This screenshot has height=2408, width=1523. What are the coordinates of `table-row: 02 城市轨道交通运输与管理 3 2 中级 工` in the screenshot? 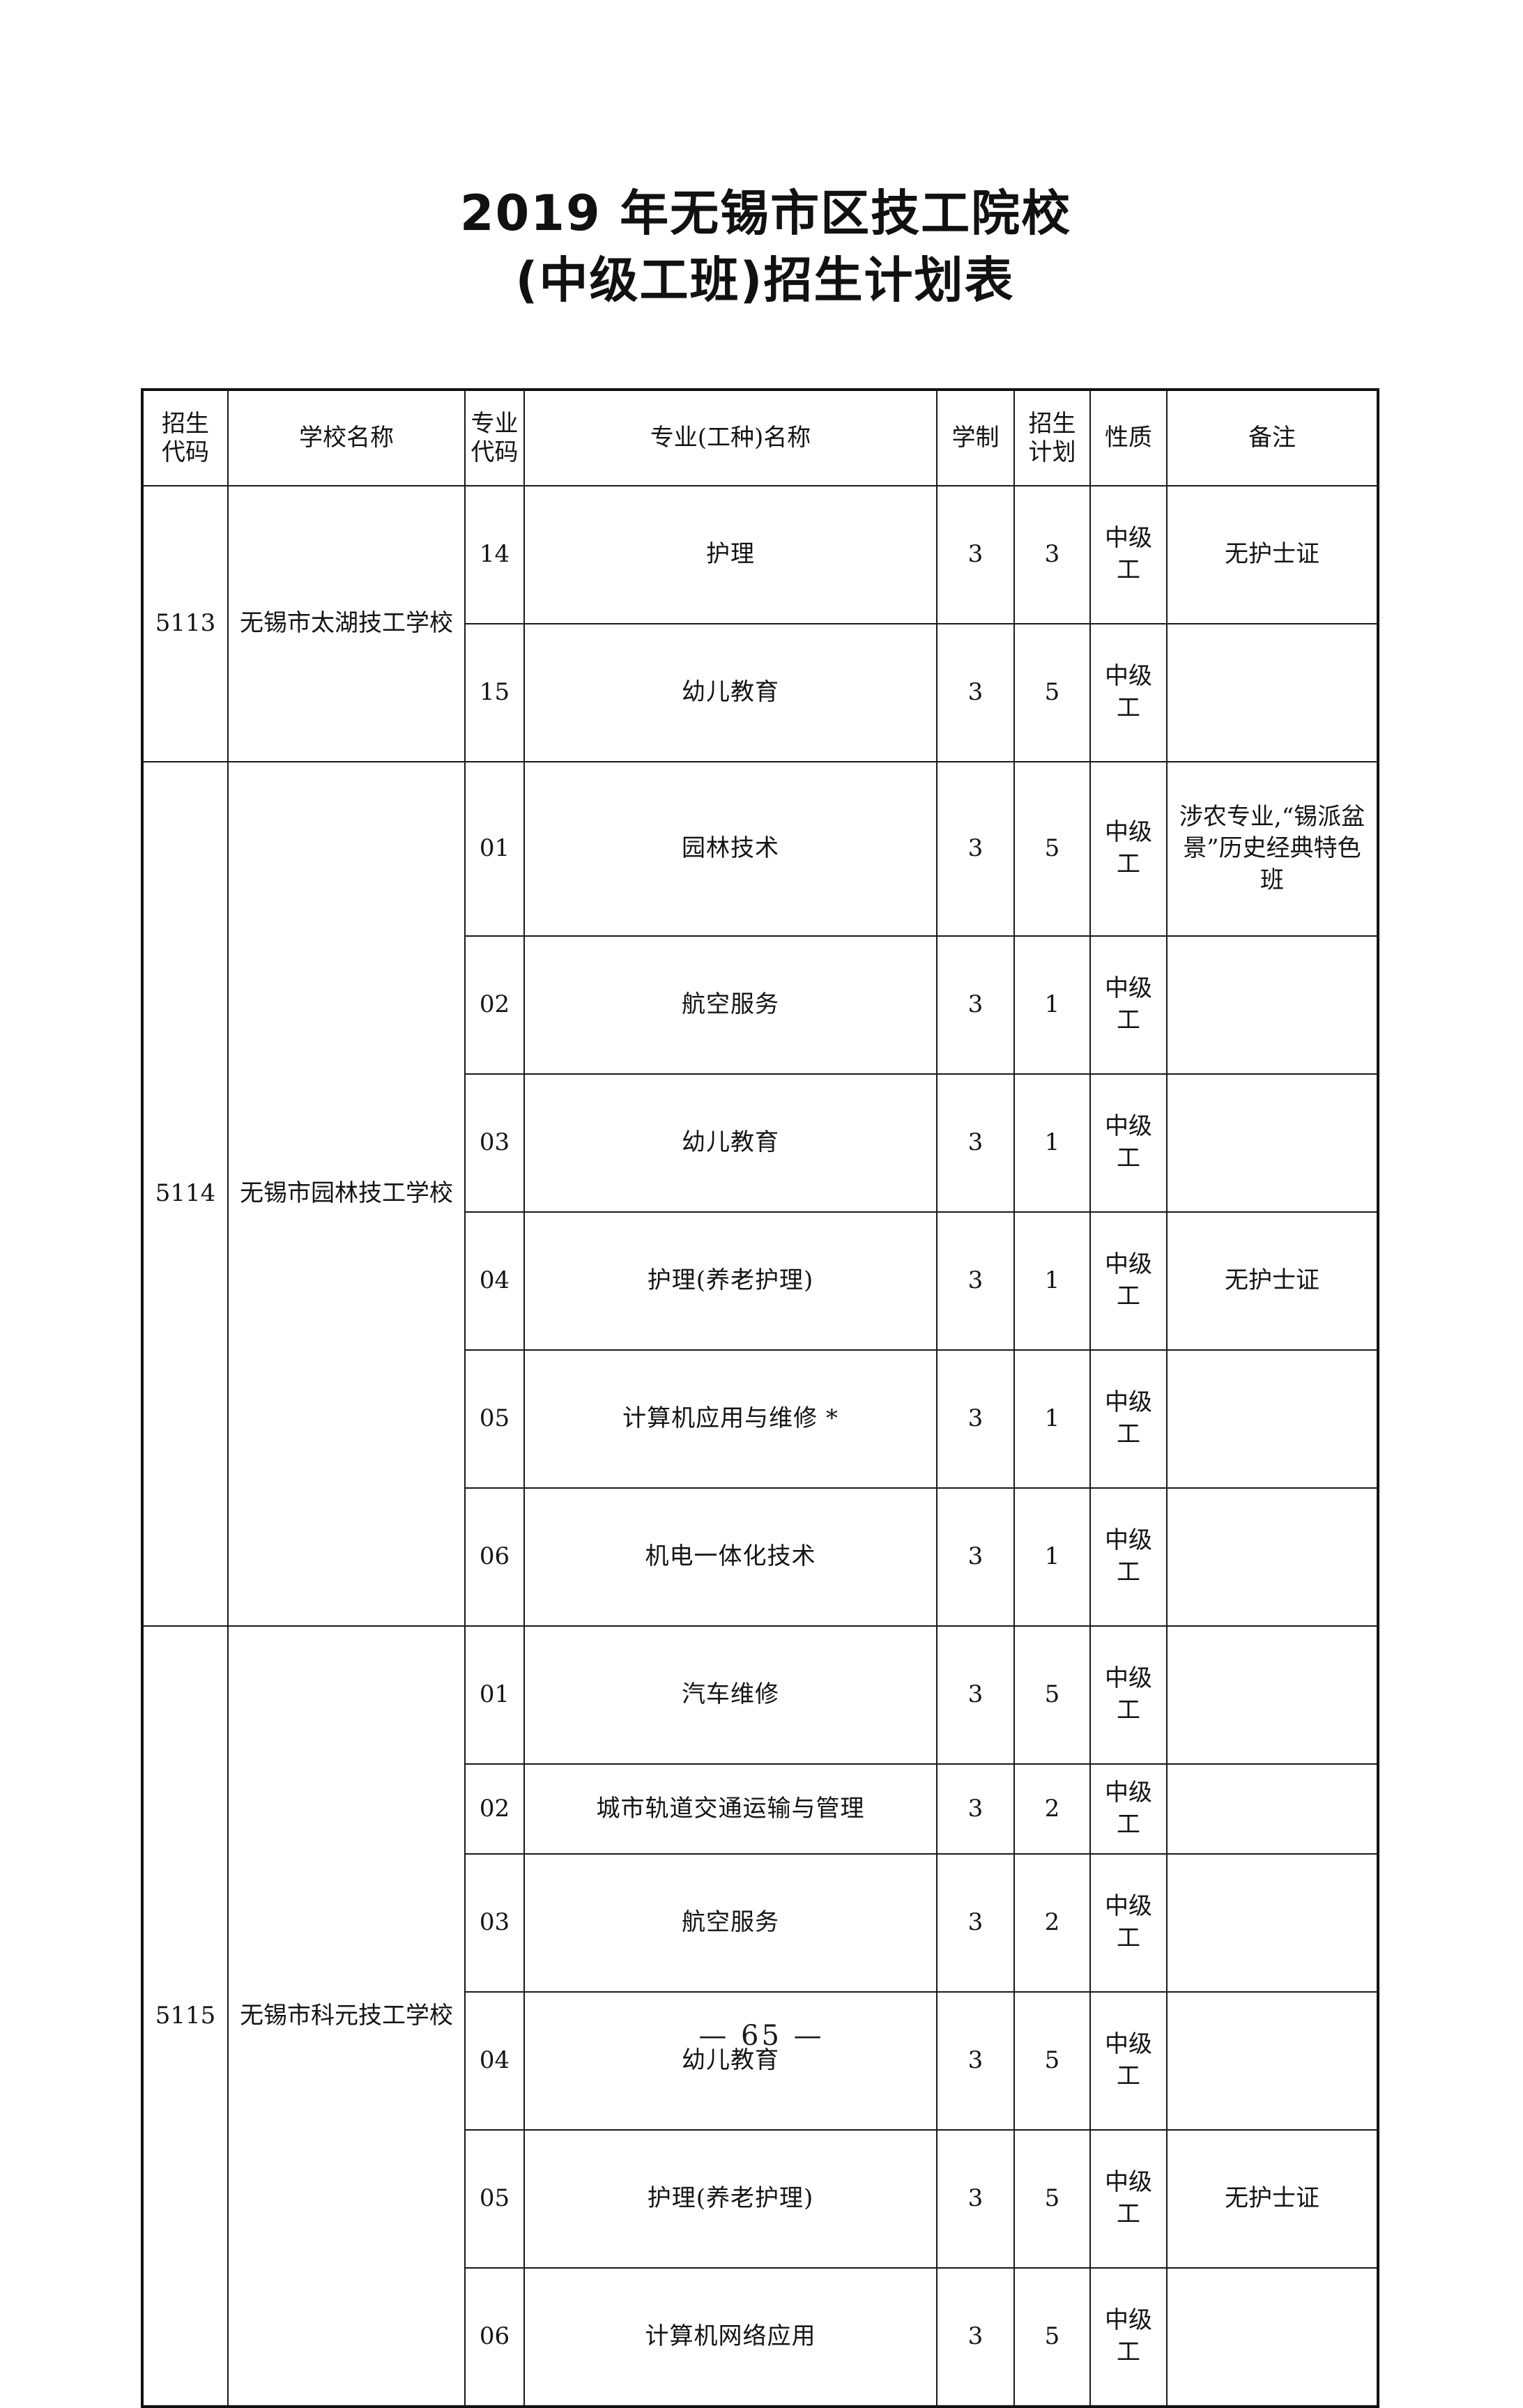 It's located at (760, 1809).